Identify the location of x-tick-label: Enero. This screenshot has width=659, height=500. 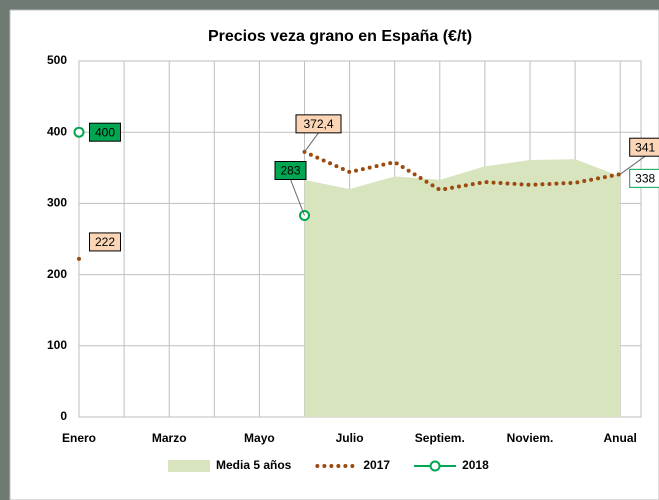
(79, 438).